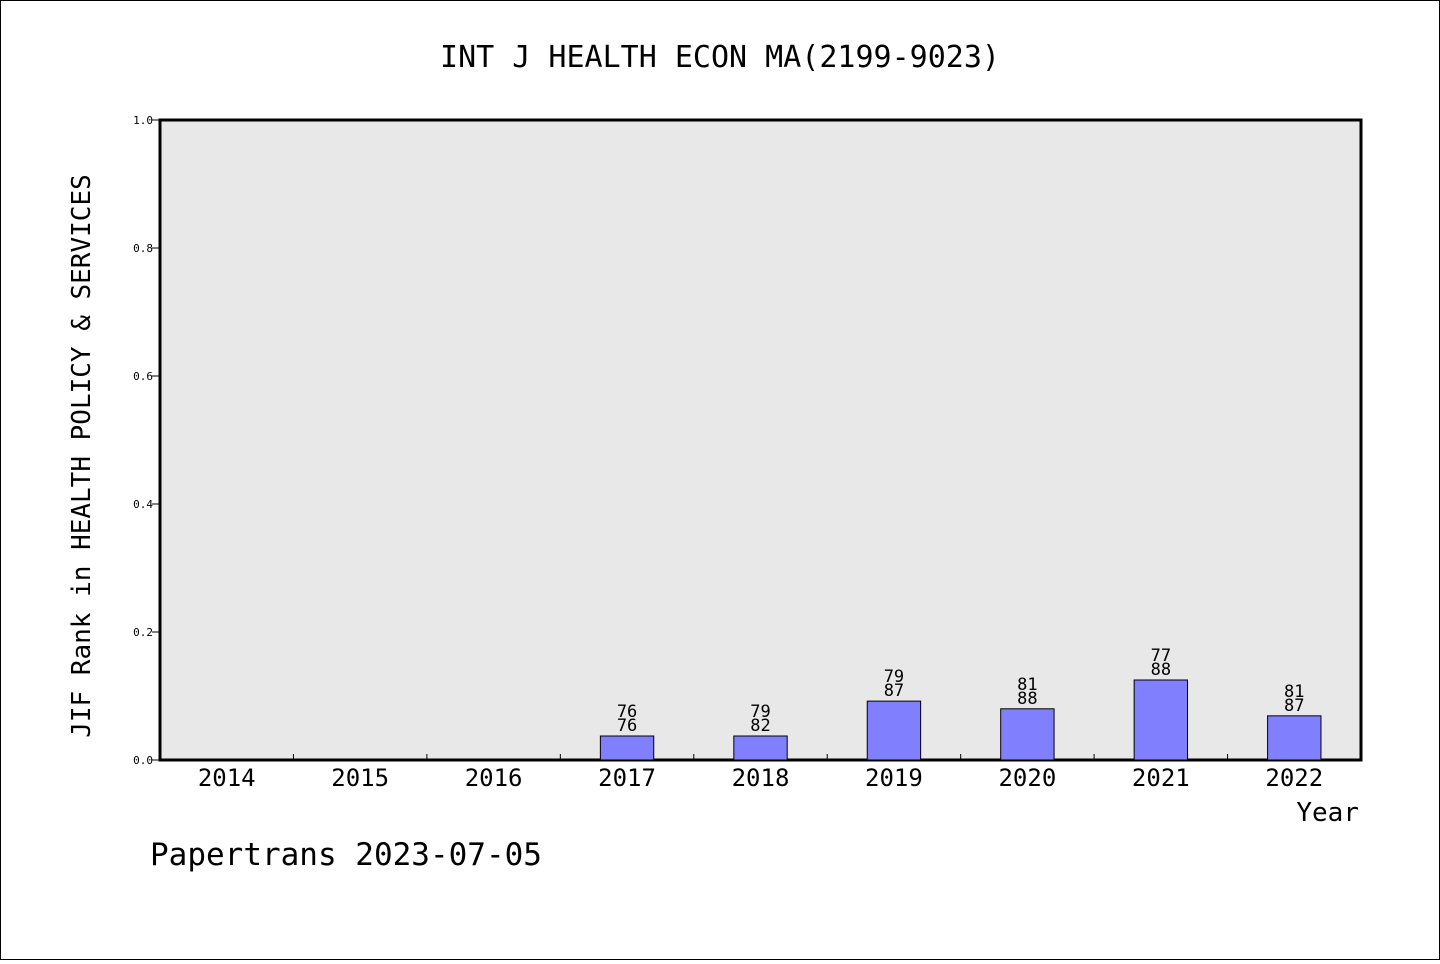  What do you see at coordinates (627, 726) in the screenshot?
I see `bar-label-bottom: 76` at bounding box center [627, 726].